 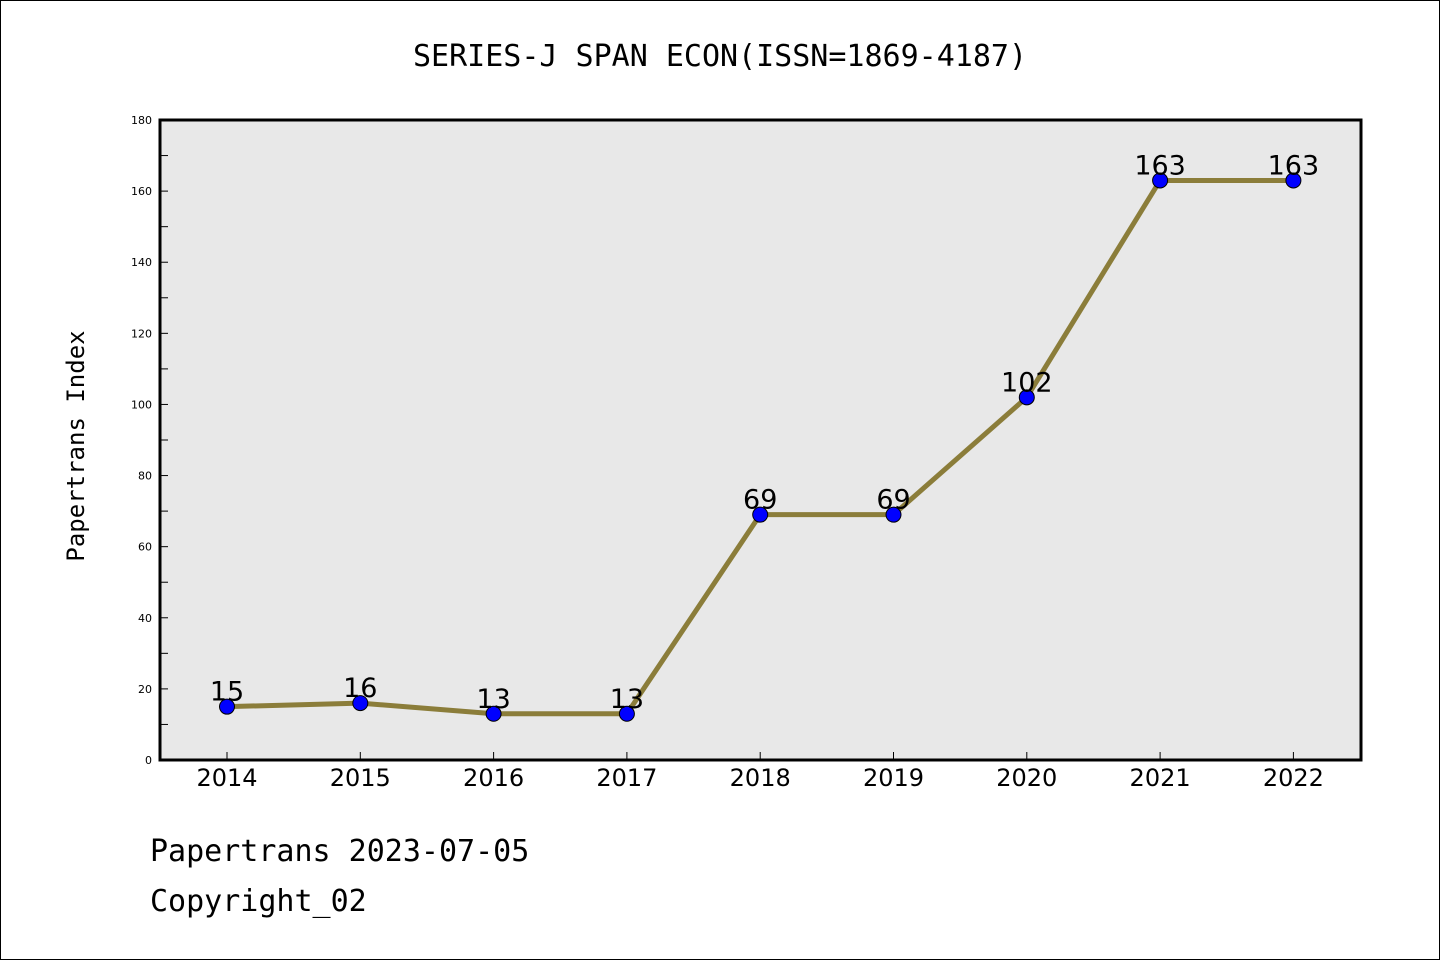 What do you see at coordinates (76, 445) in the screenshot?
I see `y-axis-label: Papertrans Index` at bounding box center [76, 445].